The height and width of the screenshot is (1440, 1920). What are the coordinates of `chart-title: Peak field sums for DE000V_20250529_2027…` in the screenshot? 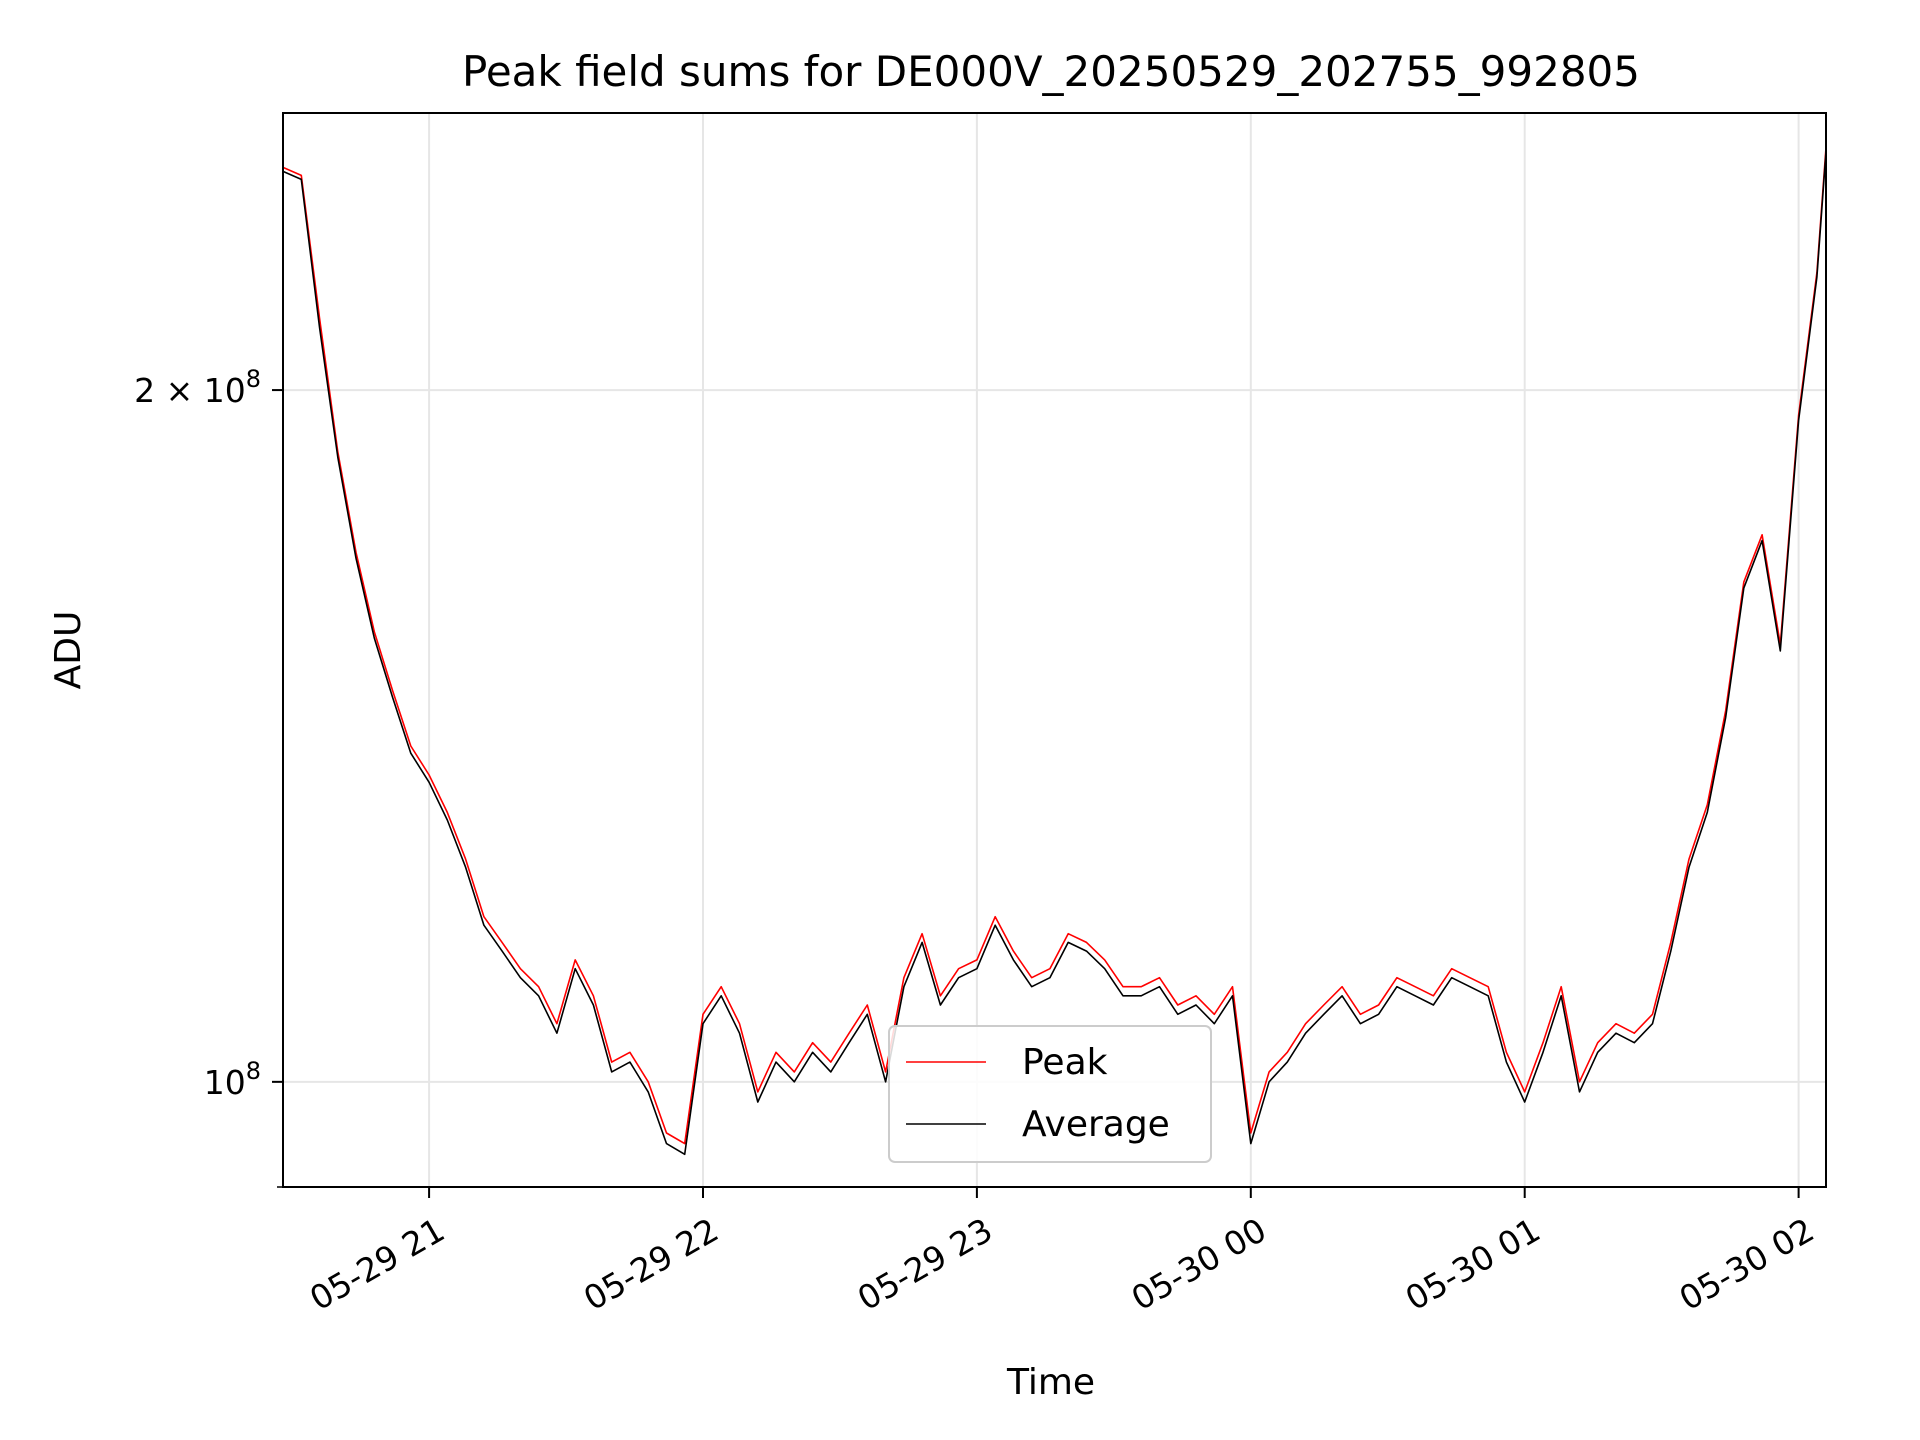 It's located at (1051, 71).